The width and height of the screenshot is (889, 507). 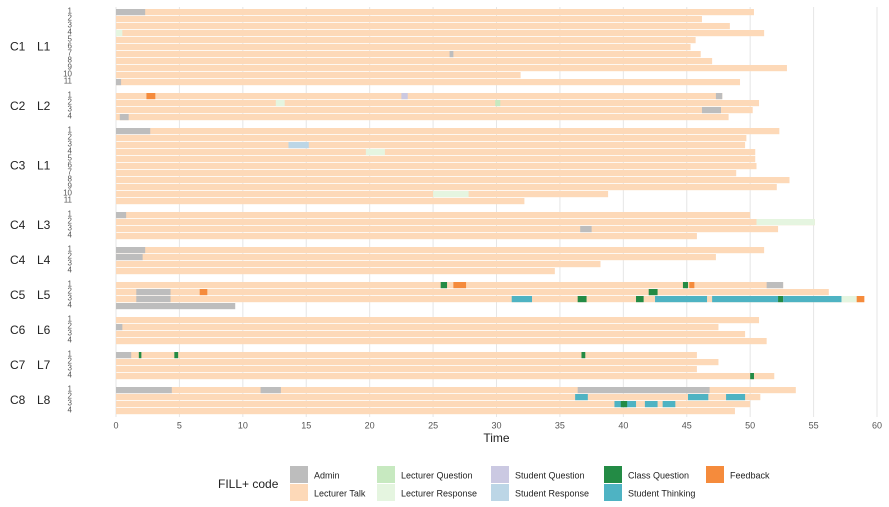 What do you see at coordinates (67, 193) in the screenshot?
I see `row-label: 10` at bounding box center [67, 193].